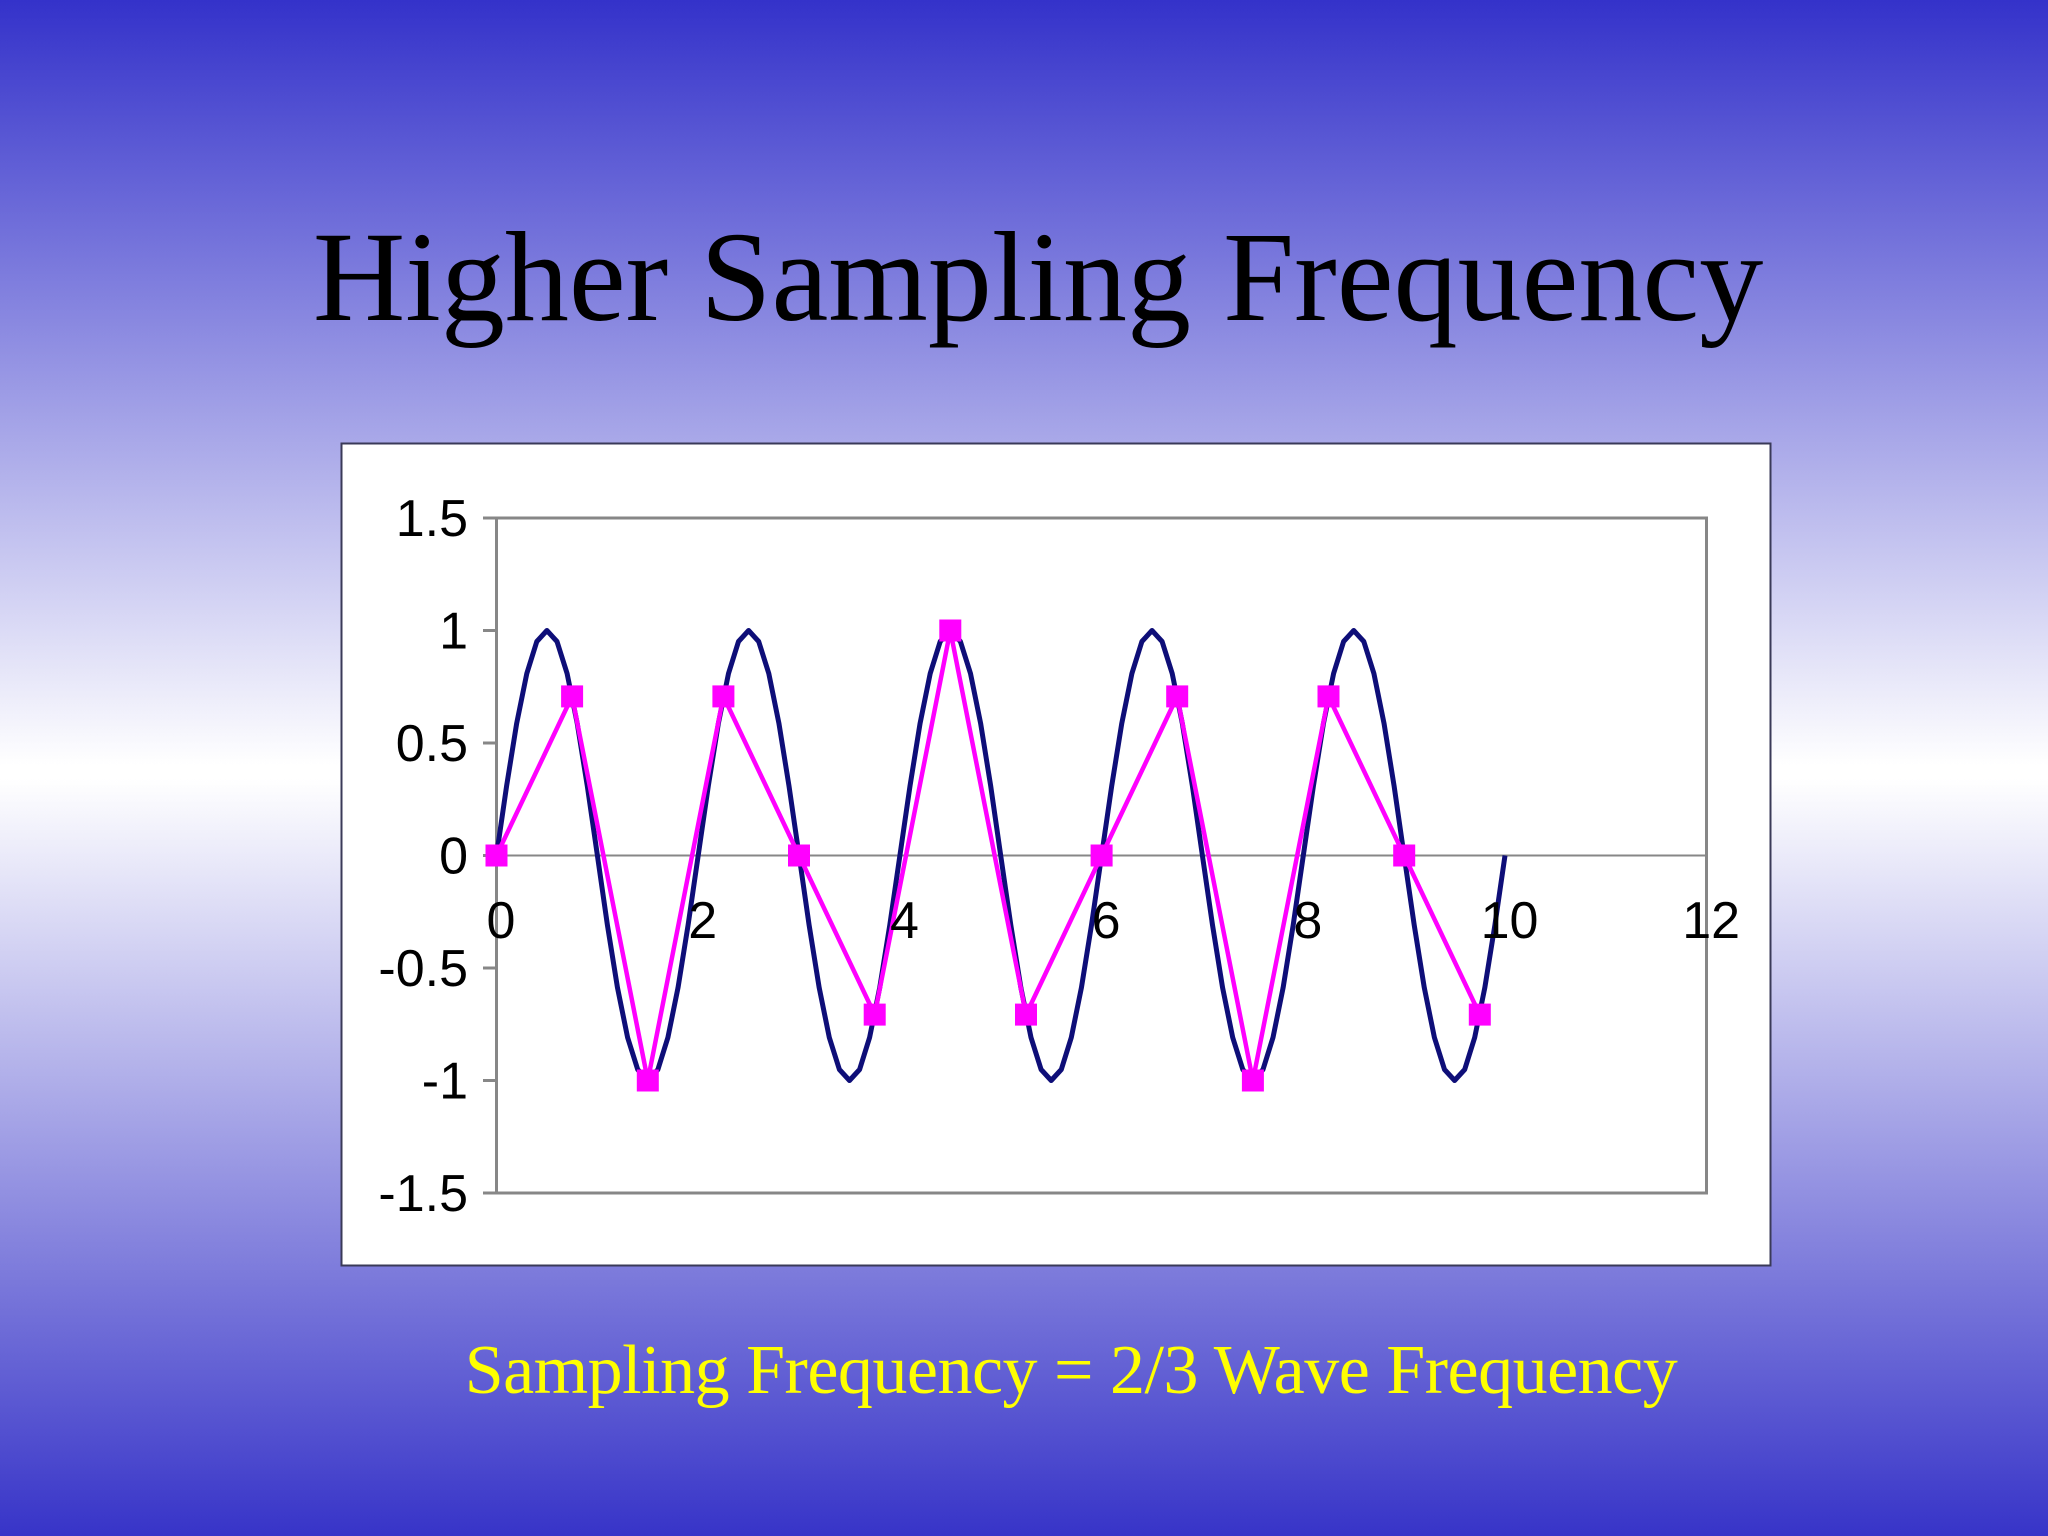 The width and height of the screenshot is (2048, 1536). Describe the element at coordinates (453, 632) in the screenshot. I see `svg-text: 1` at that location.